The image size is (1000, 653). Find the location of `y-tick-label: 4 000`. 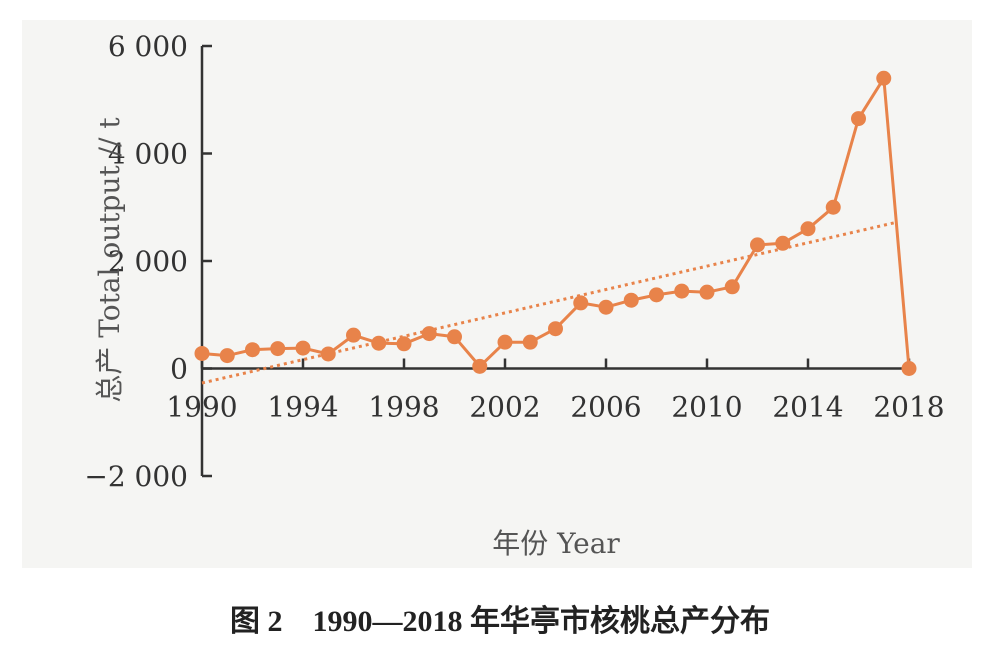

y-tick-label: 4 000 is located at coordinates (148, 154).